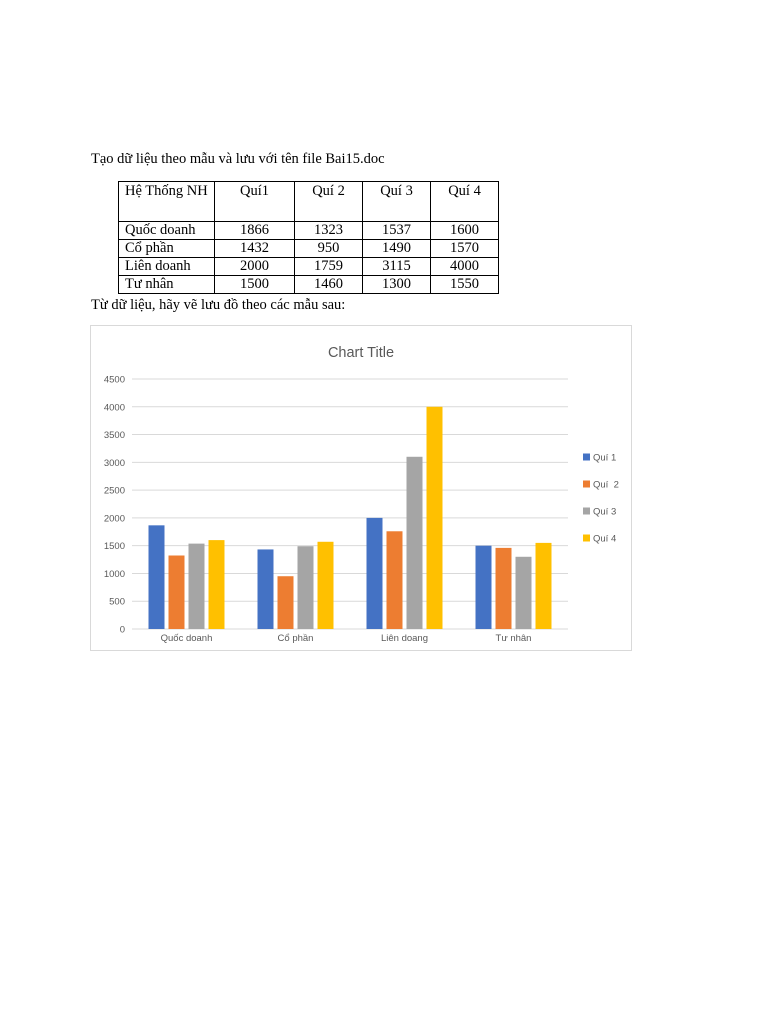 This screenshot has height=1024, width=768. I want to click on table-header-row: Hệ Thống NH Quí1 Quí 2 Quí 3 Quí 4, so click(308, 201).